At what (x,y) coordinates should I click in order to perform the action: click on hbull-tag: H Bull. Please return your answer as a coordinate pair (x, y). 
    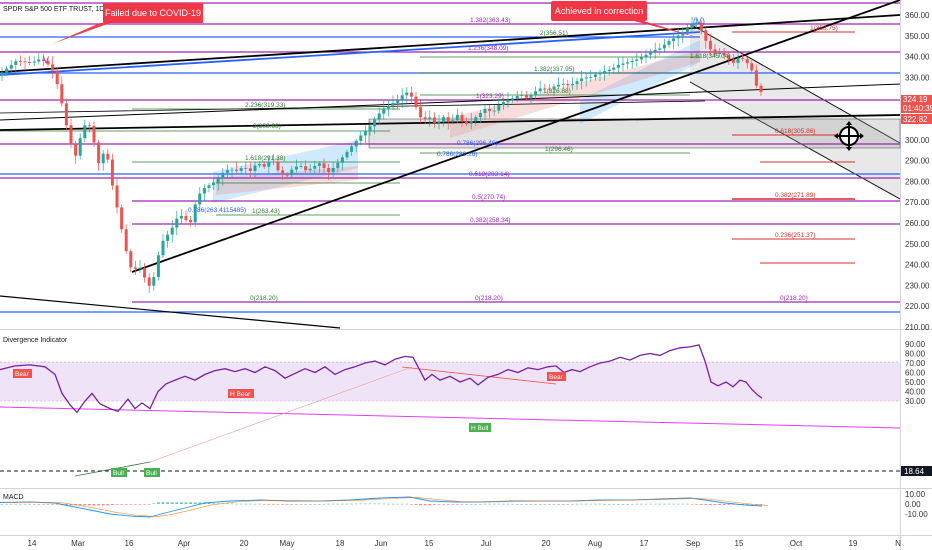
    Looking at the image, I should click on (480, 427).